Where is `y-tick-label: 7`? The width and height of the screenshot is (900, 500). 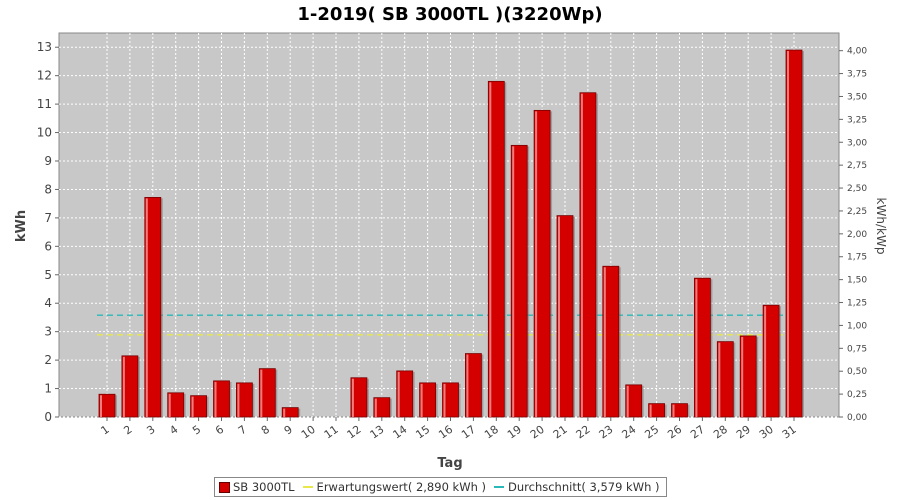
y-tick-label: 7 is located at coordinates (48, 218).